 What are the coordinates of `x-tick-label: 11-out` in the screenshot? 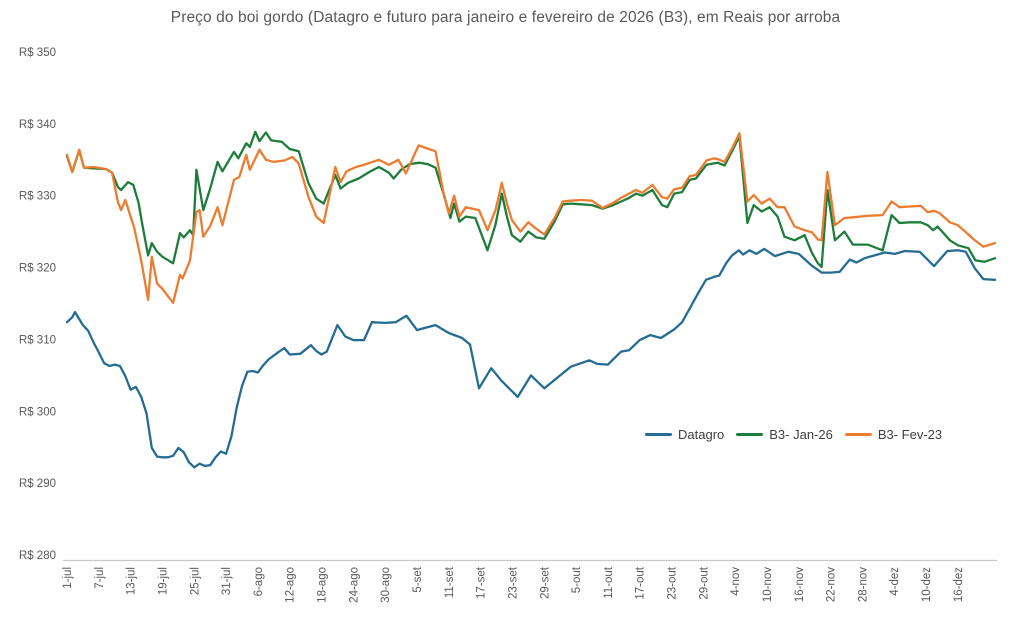 It's located at (609, 582).